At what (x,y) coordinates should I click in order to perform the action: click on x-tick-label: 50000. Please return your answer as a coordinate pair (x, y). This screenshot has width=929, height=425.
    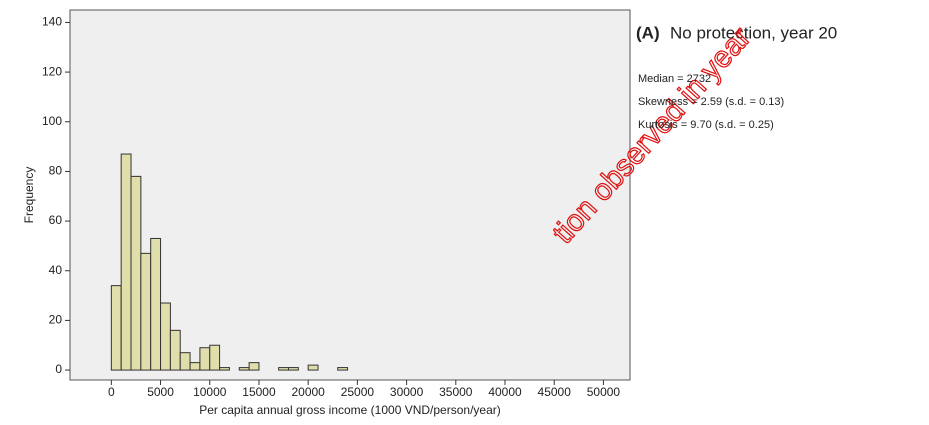
    Looking at the image, I should click on (604, 392).